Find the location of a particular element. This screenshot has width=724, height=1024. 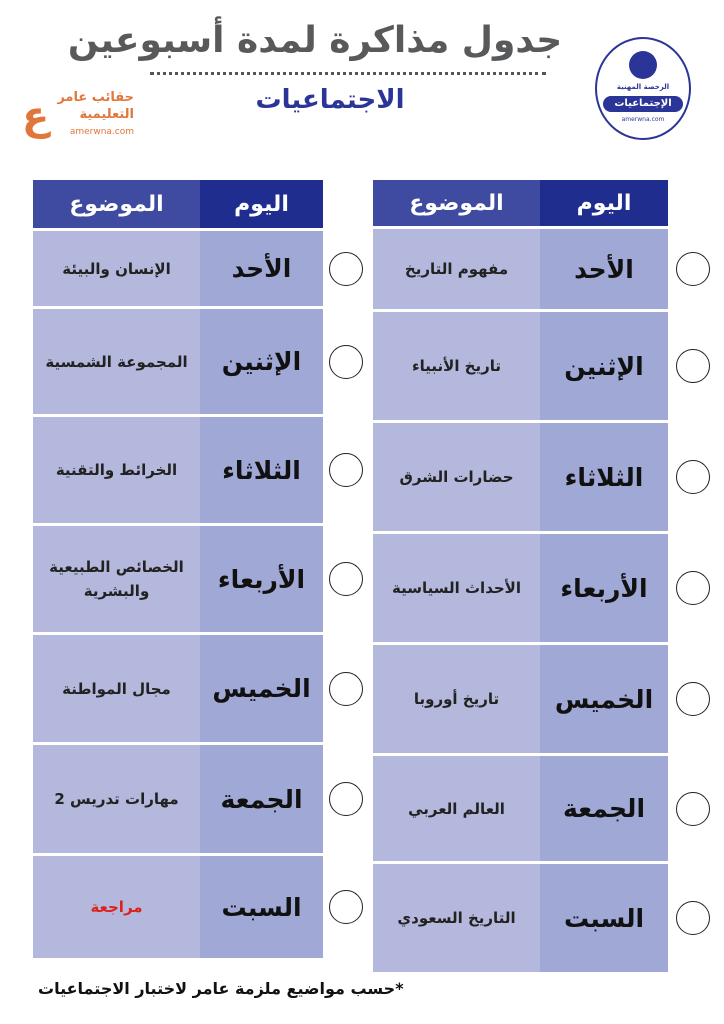

topic-cell: تاريخ أوروبا is located at coordinates (456, 699).